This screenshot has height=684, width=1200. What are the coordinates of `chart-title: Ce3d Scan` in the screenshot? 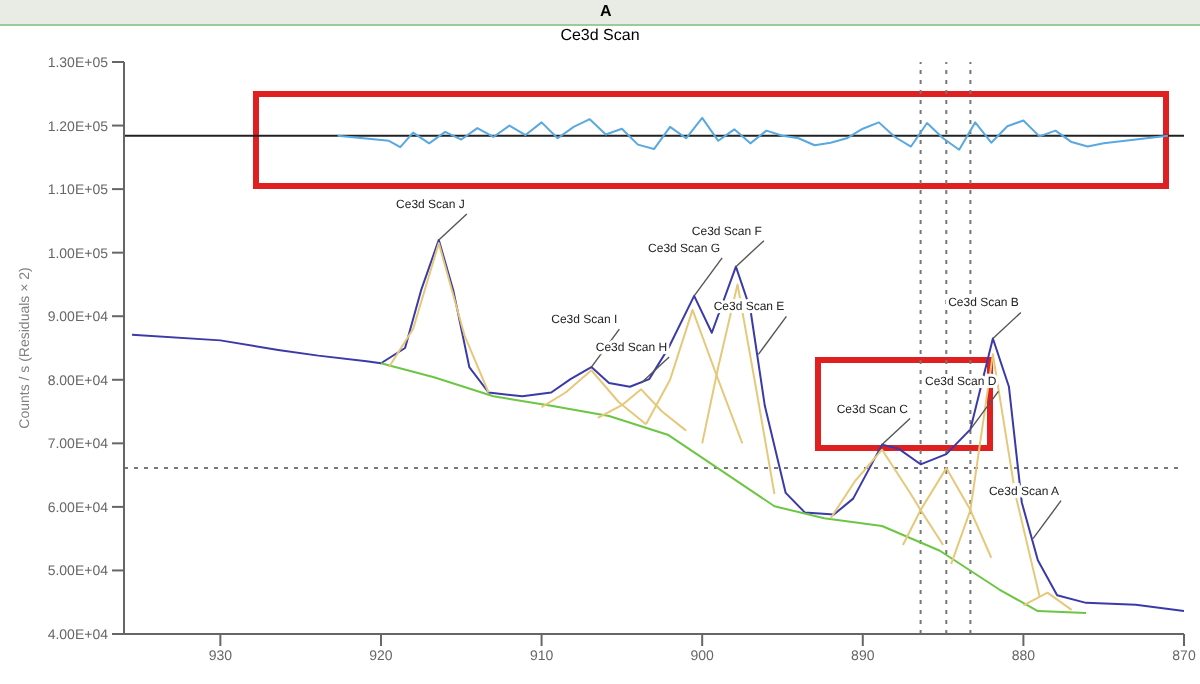 It's located at (600, 35).